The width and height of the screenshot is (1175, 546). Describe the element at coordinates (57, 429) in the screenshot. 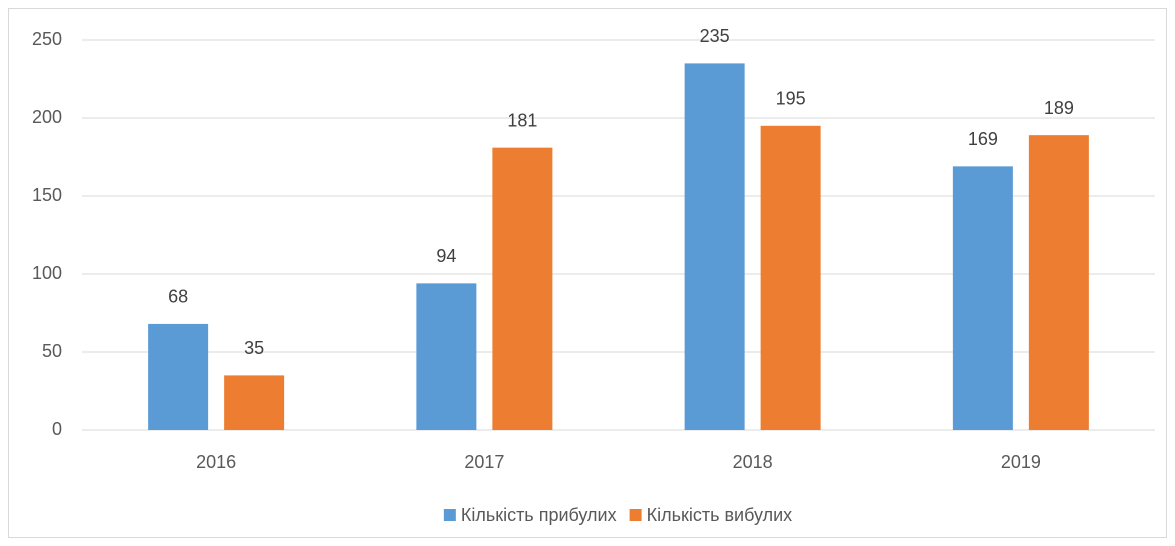

I see `y-tick-label: 0` at that location.